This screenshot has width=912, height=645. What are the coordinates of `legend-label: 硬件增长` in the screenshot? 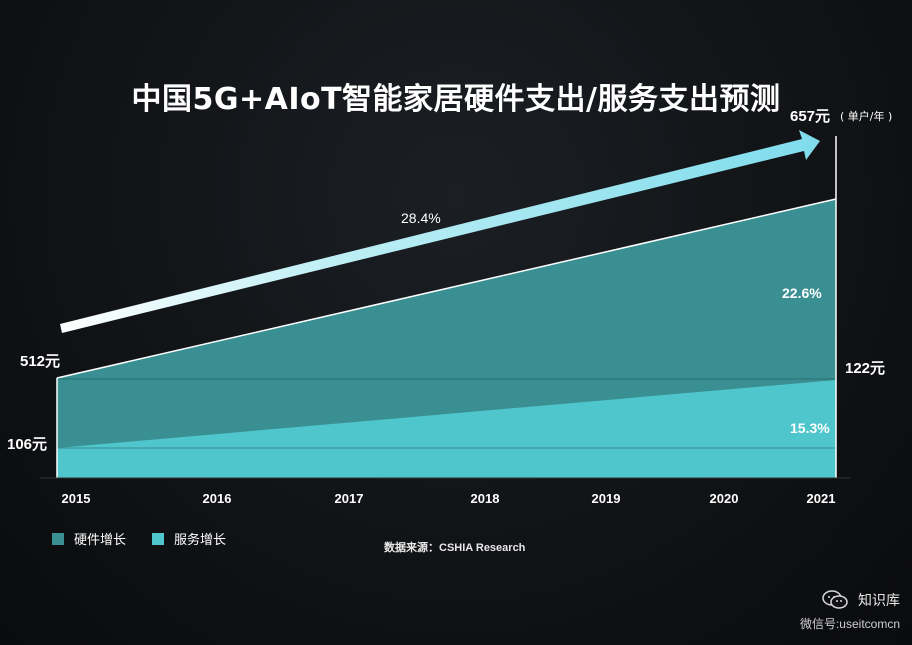 It's located at (100, 539).